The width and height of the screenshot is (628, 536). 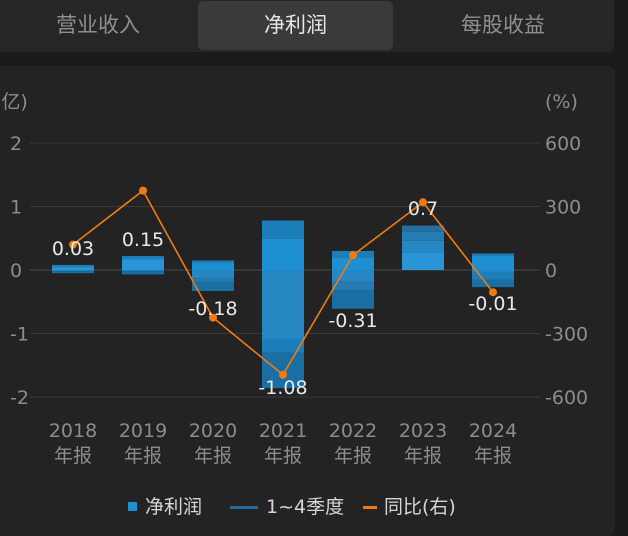 I want to click on legend-quarters: 1~4季度, so click(x=287, y=507).